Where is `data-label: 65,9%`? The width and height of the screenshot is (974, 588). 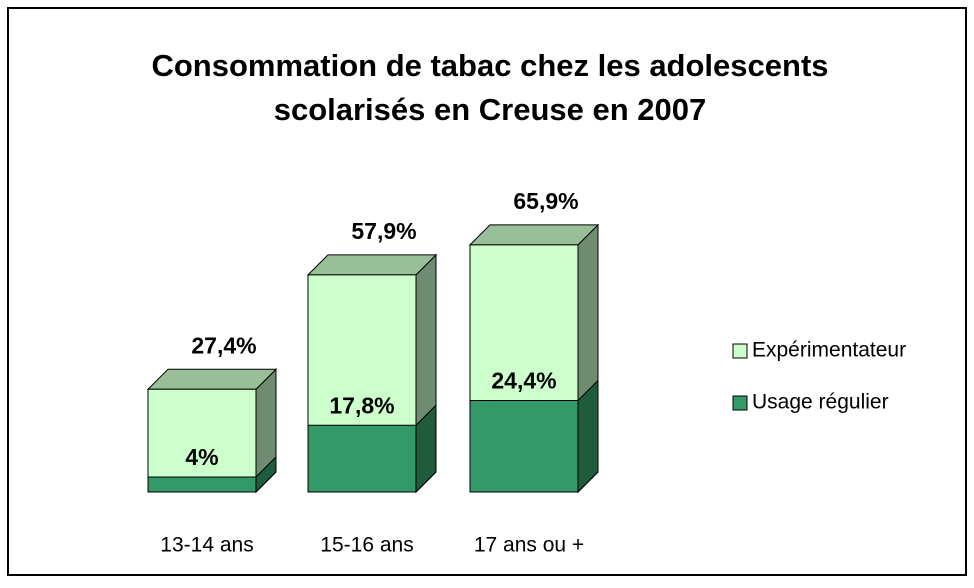
data-label: 65,9% is located at coordinates (545, 201).